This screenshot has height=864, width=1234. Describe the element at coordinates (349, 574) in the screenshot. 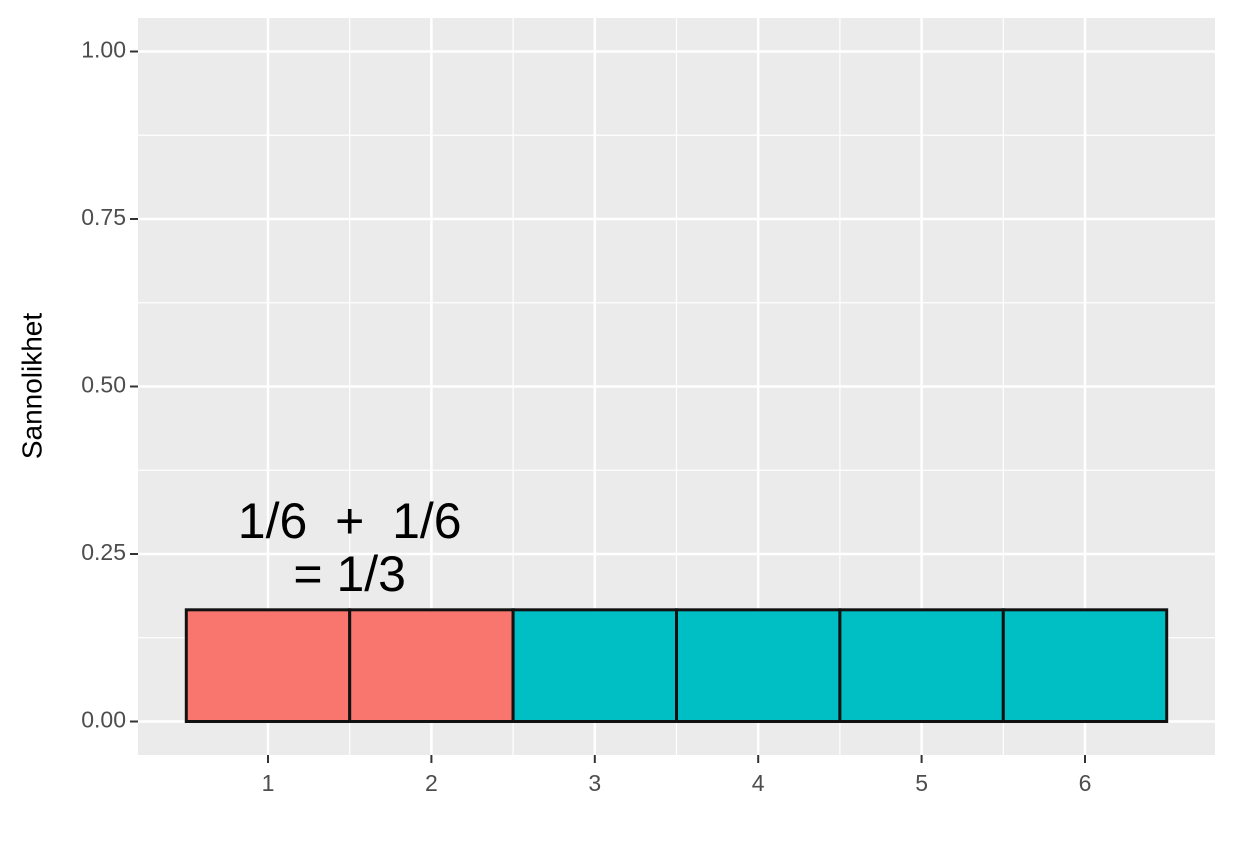

I see `annotation: = 1/3` at that location.